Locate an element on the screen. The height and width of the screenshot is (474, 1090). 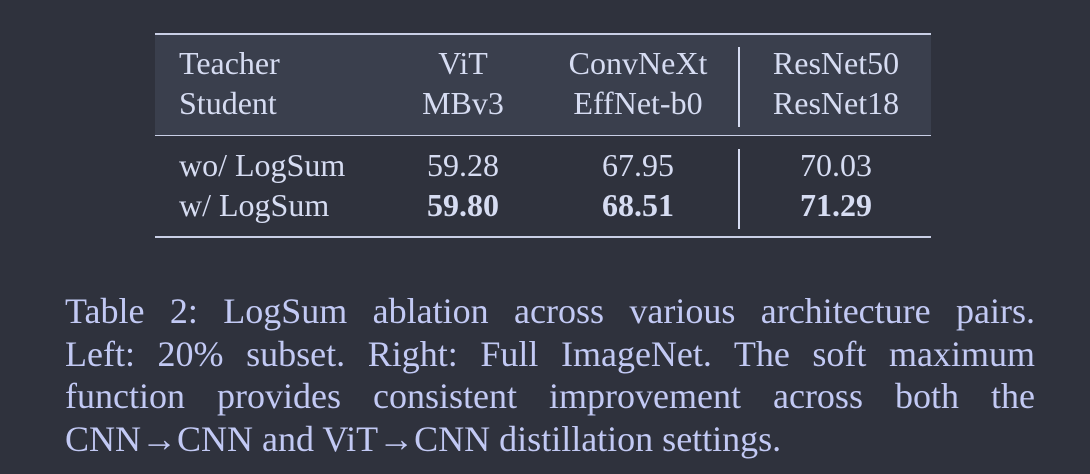
student-col-2: EffNet-b0 is located at coordinates (638, 103).